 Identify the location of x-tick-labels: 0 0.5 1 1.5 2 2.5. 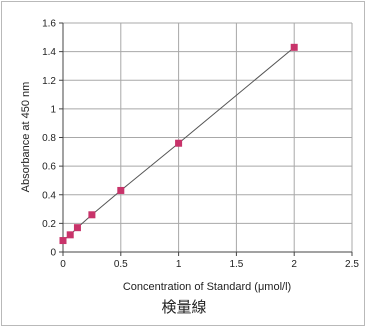
(209, 264).